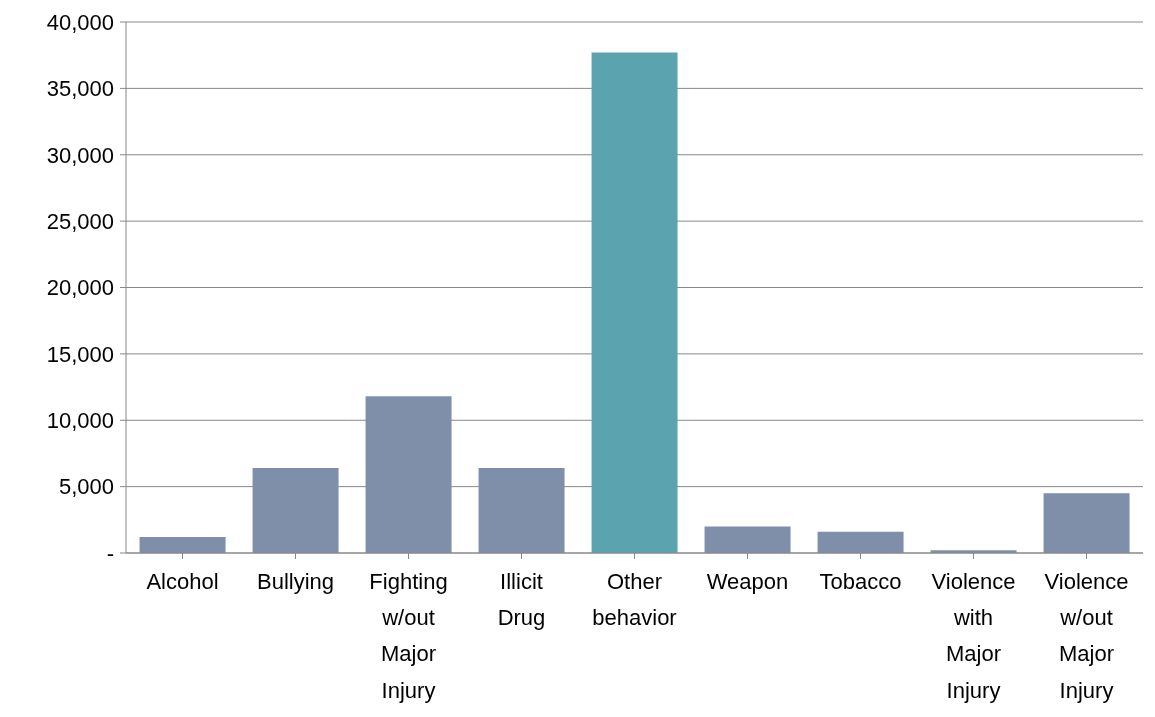 This screenshot has height=717, width=1155. I want to click on x-tick-label: Weapon, so click(747, 581).